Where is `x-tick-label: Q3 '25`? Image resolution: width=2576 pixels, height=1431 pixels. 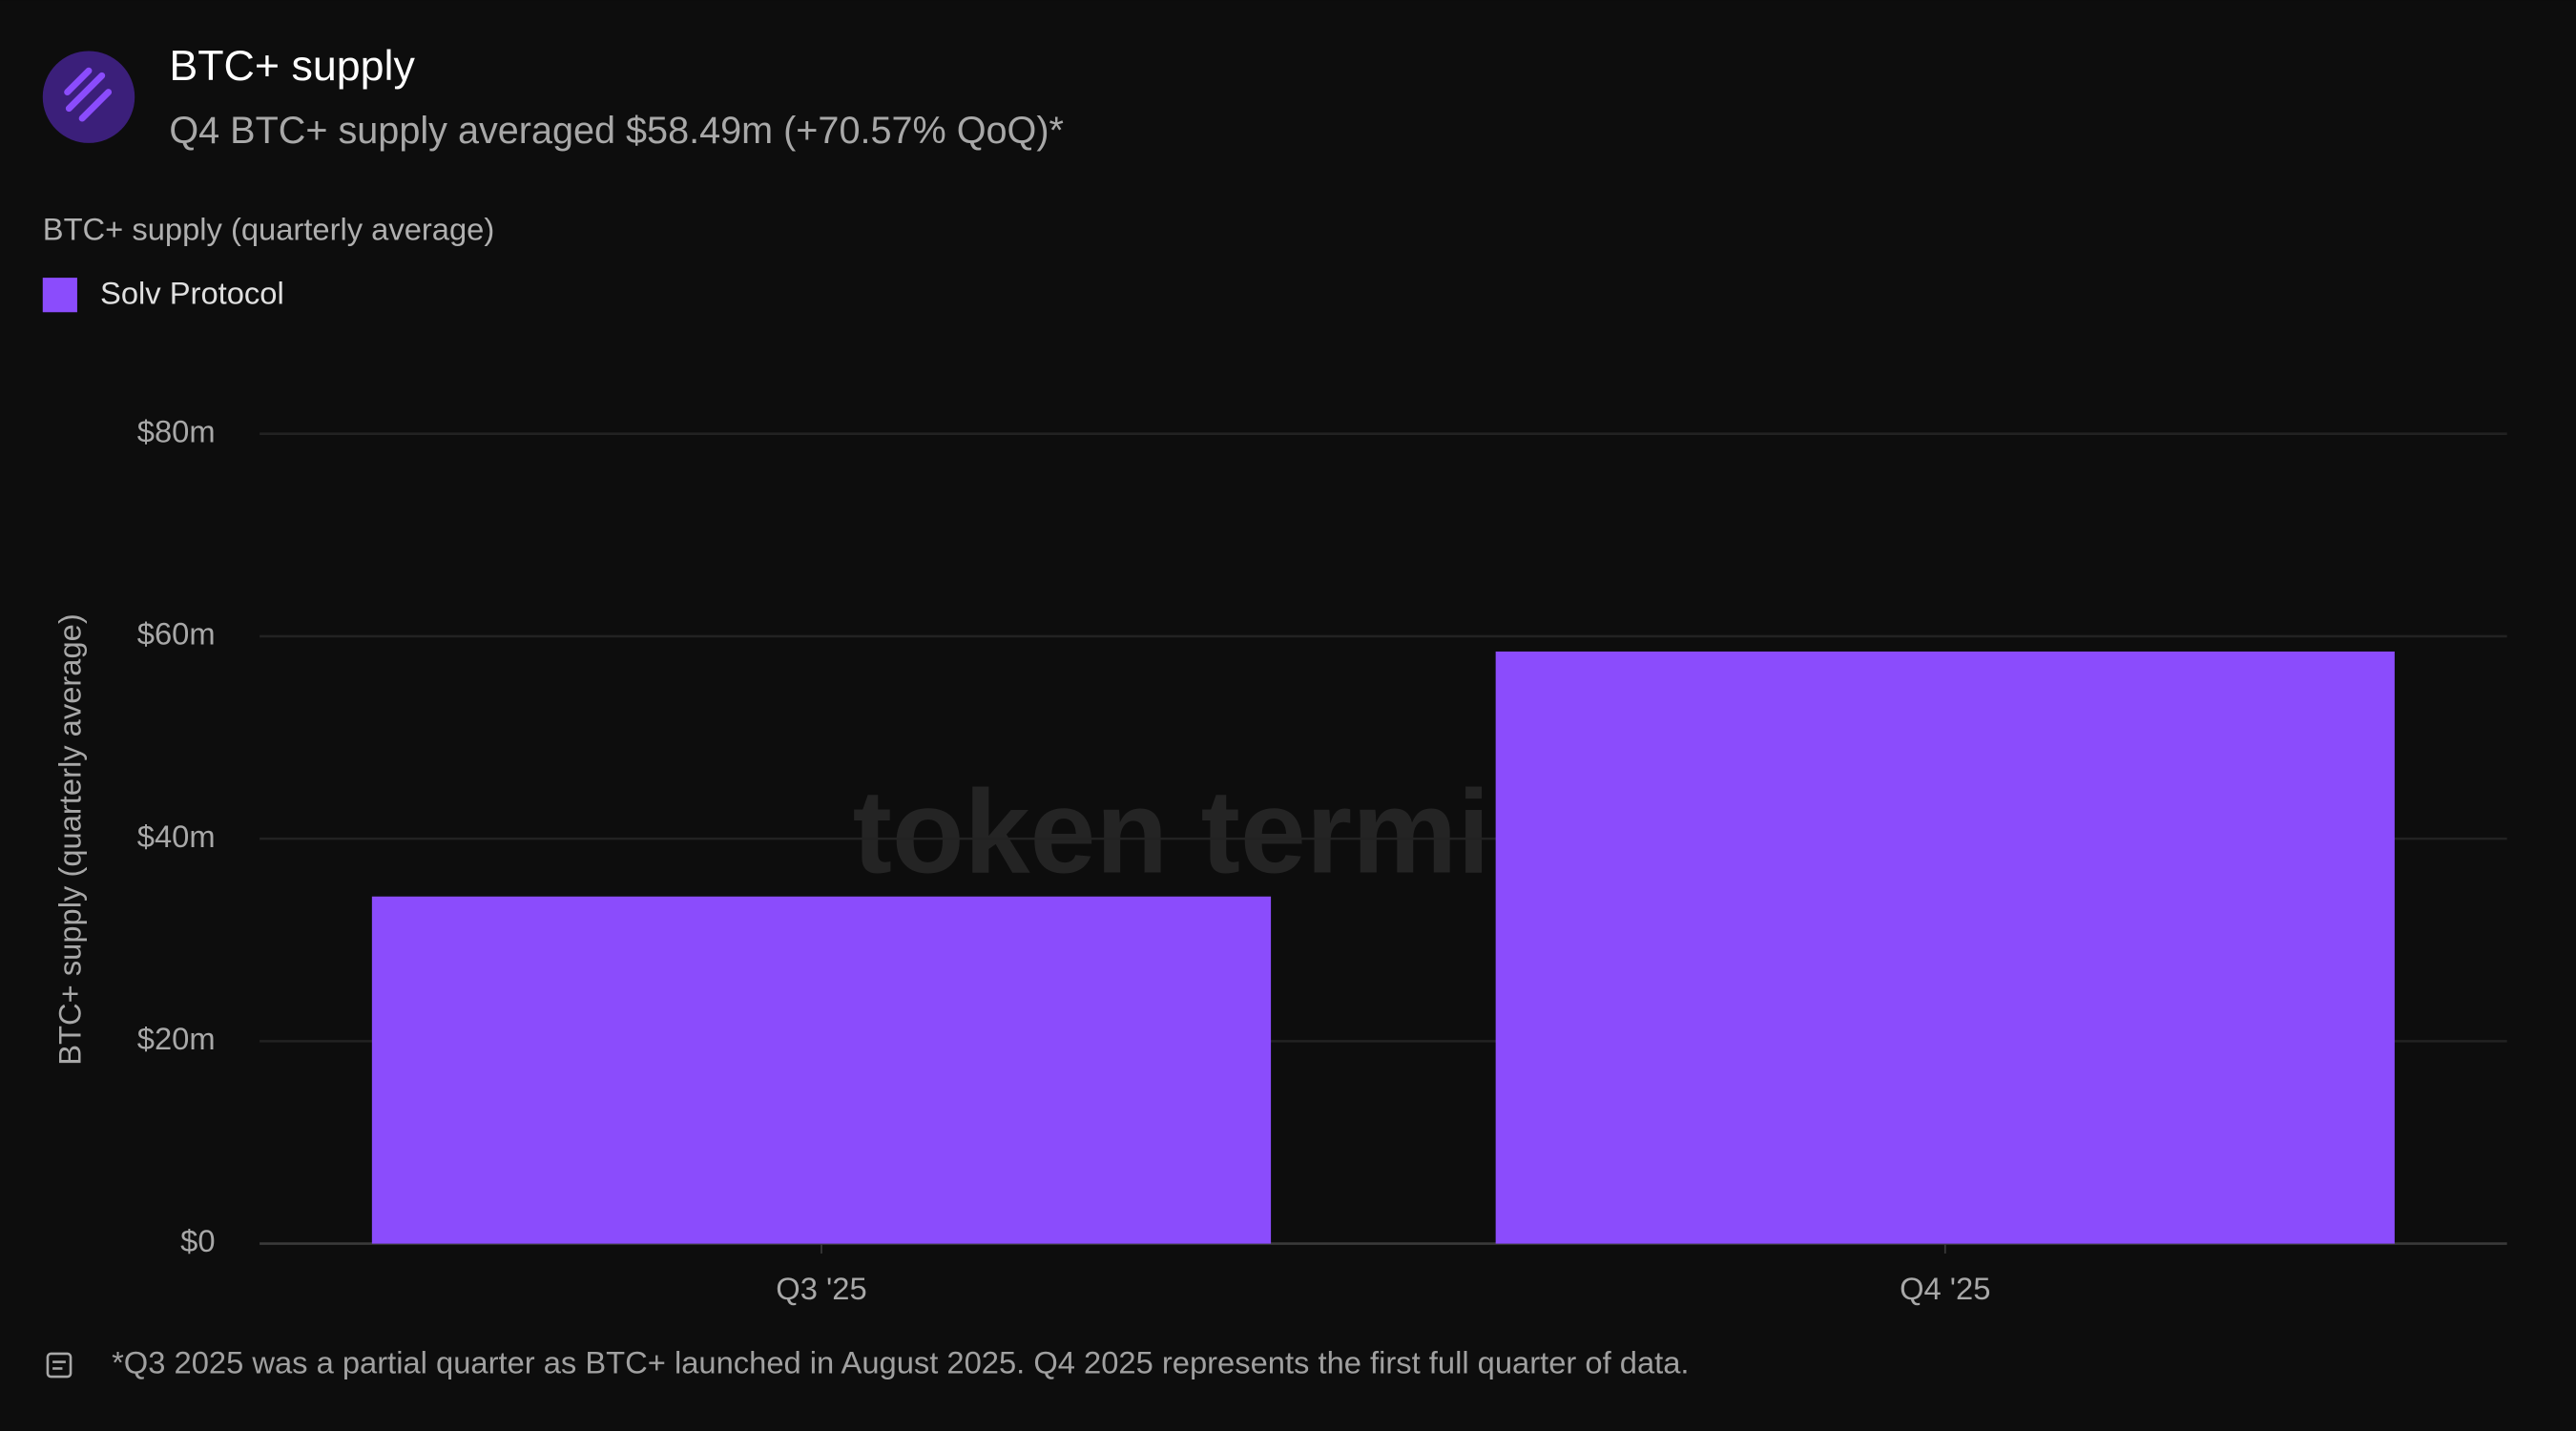
x-tick-label: Q3 '25 is located at coordinates (821, 1288).